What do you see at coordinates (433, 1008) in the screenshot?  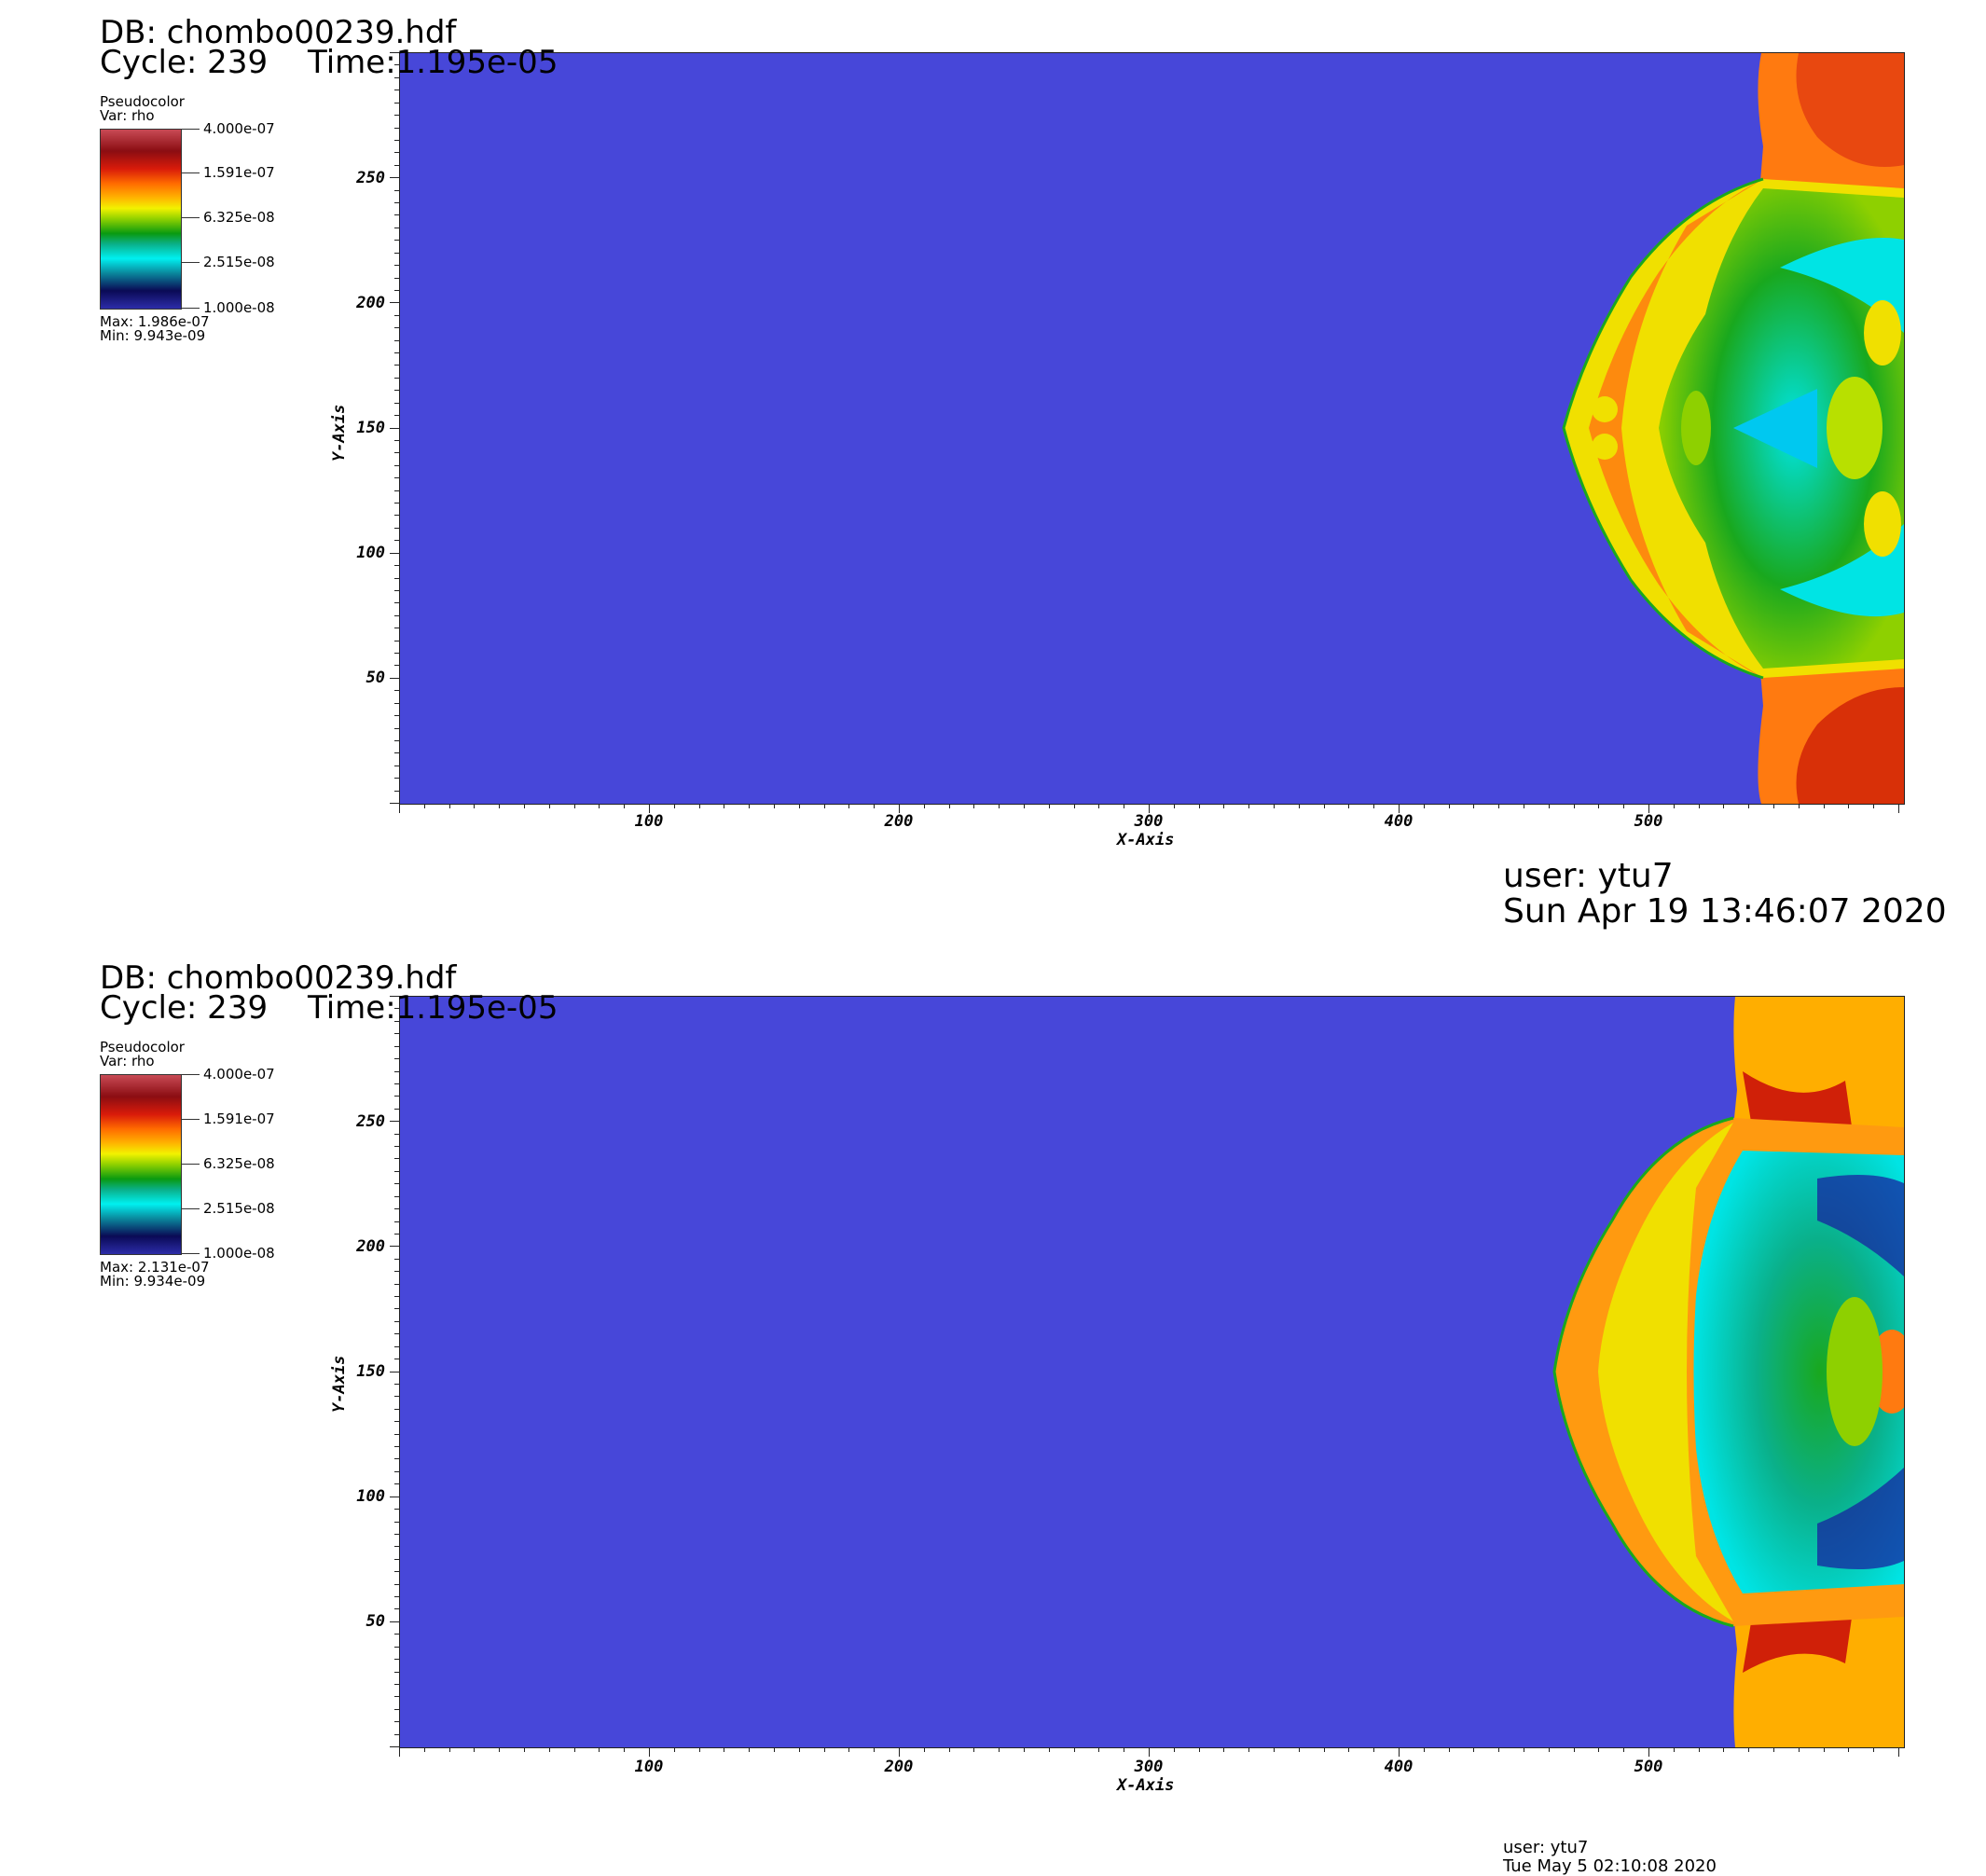 I see `time-label: Time:1.195e-05` at bounding box center [433, 1008].